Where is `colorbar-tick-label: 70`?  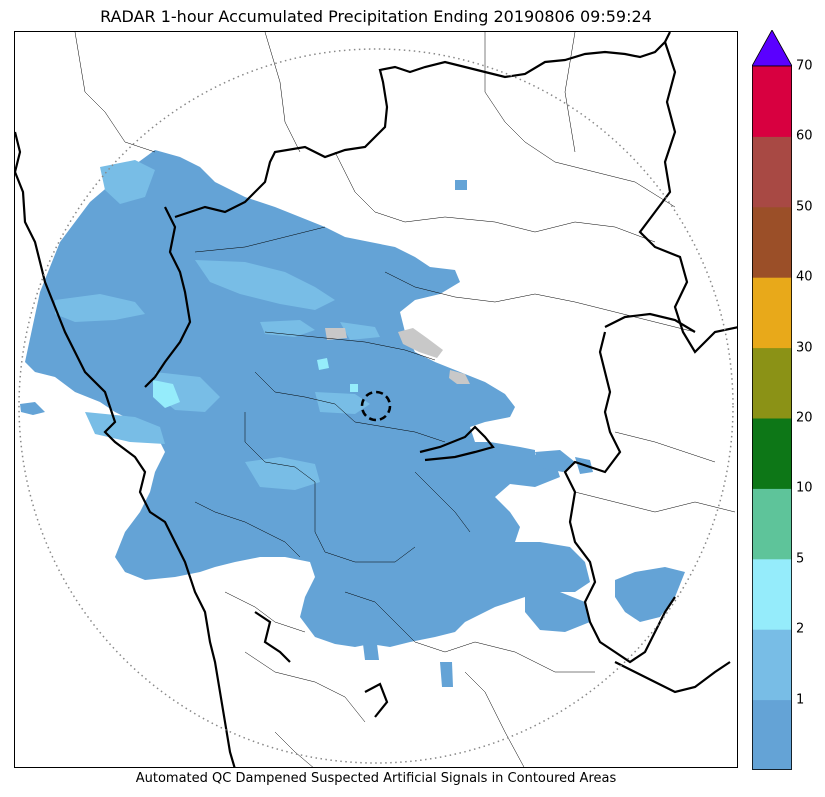 colorbar-tick-label: 70 is located at coordinates (804, 66).